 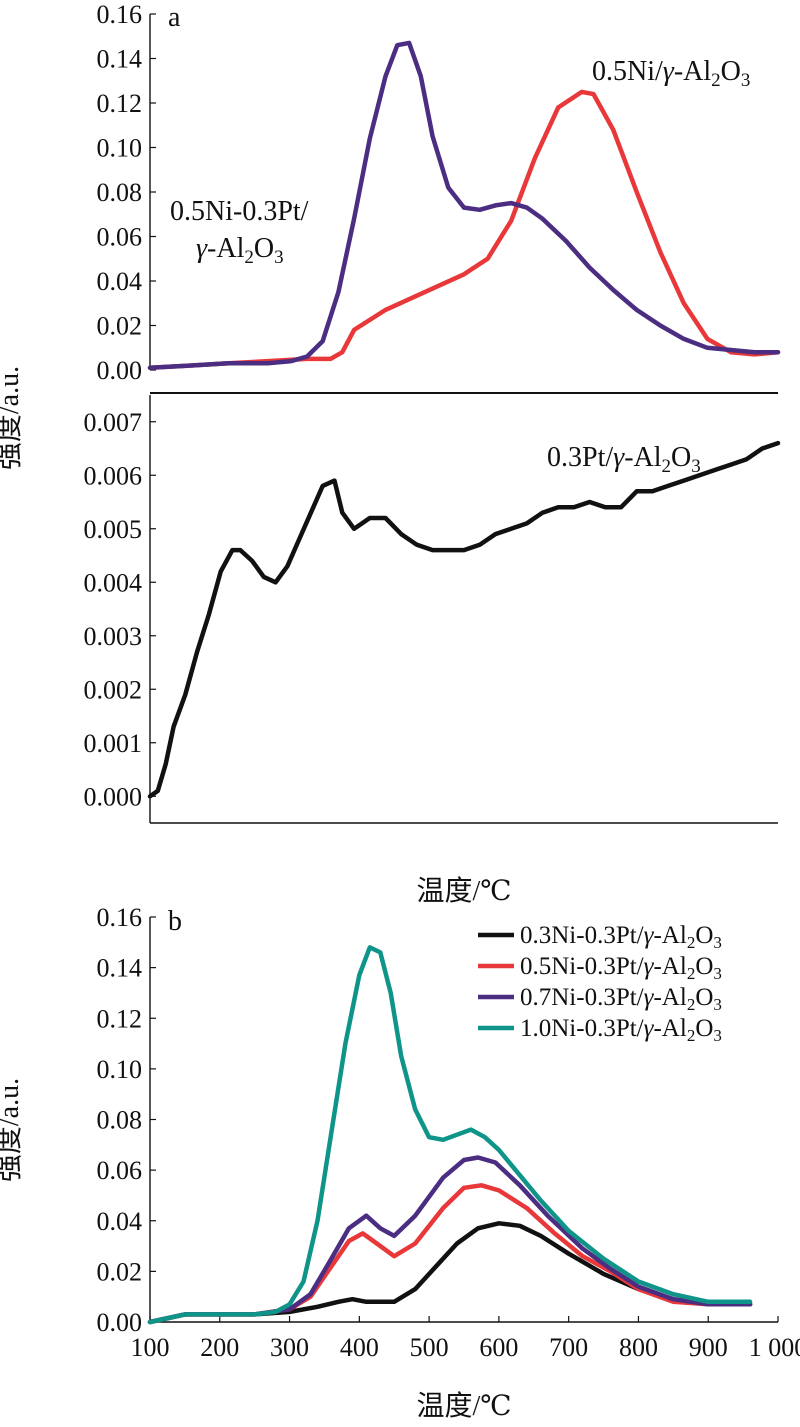 What do you see at coordinates (621, 1030) in the screenshot?
I see `legend-entry-1.0ni-0.3pt-al2o3: 1.0Ni-0.3Pt/γ-Al2O3` at bounding box center [621, 1030].